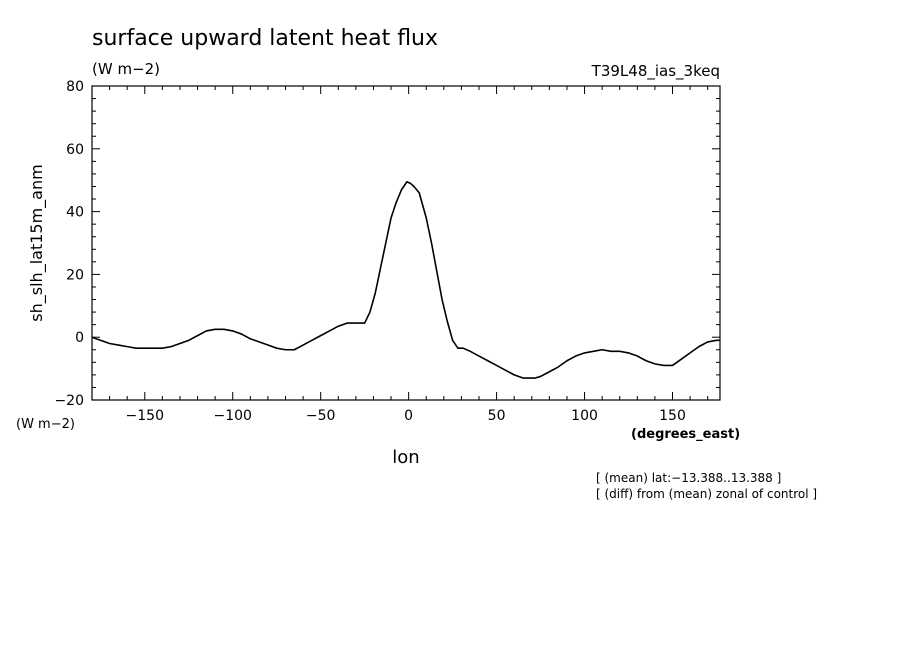 The image size is (904, 654). I want to click on x-tick-label: −100, so click(233, 416).